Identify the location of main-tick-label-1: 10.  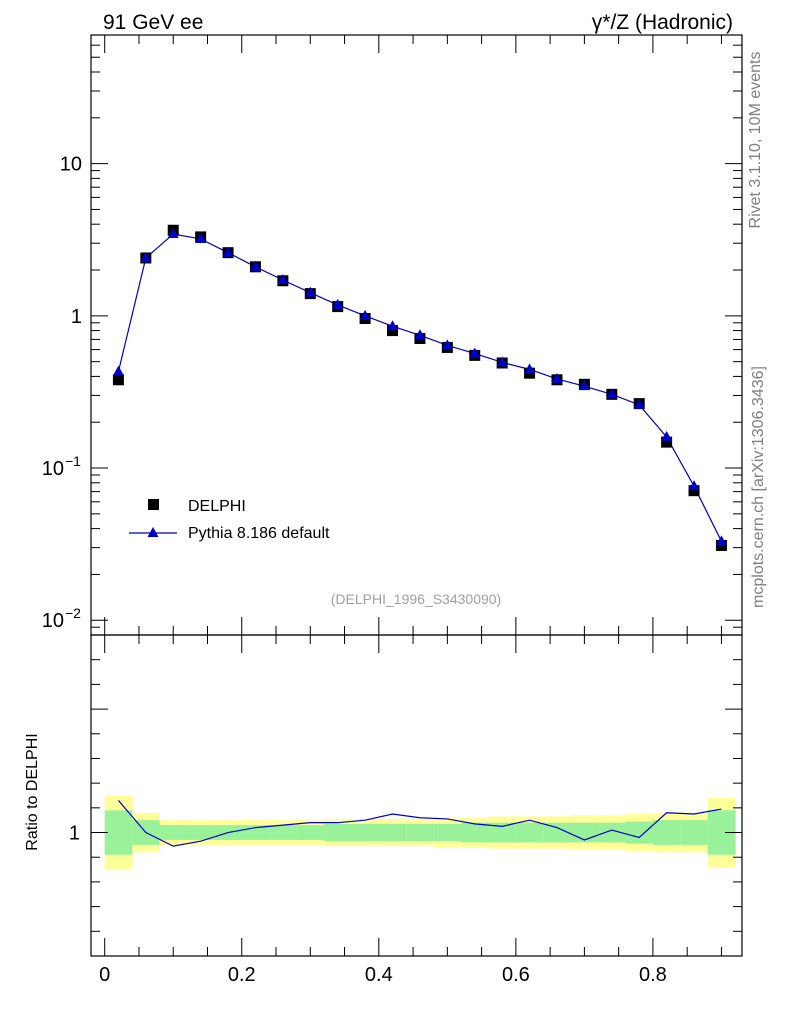
(53, 469).